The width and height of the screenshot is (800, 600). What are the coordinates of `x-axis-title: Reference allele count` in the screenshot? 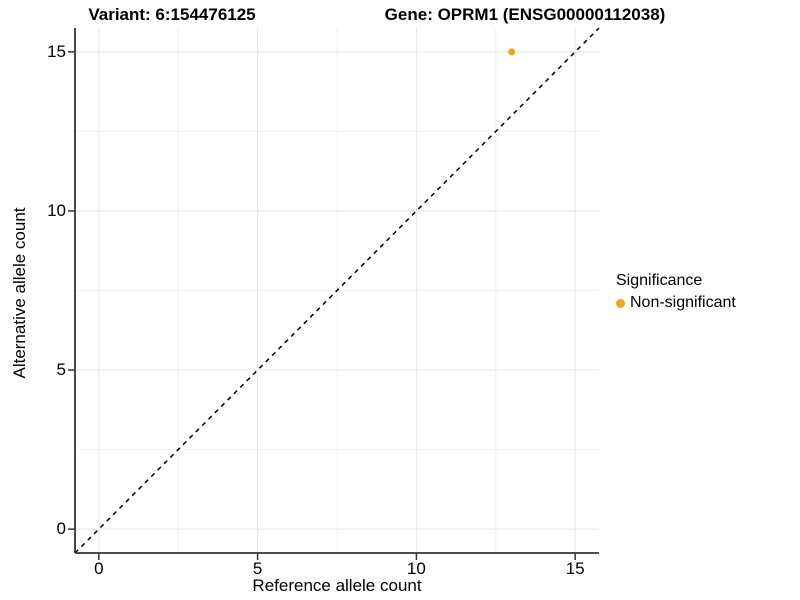 It's located at (337, 585).